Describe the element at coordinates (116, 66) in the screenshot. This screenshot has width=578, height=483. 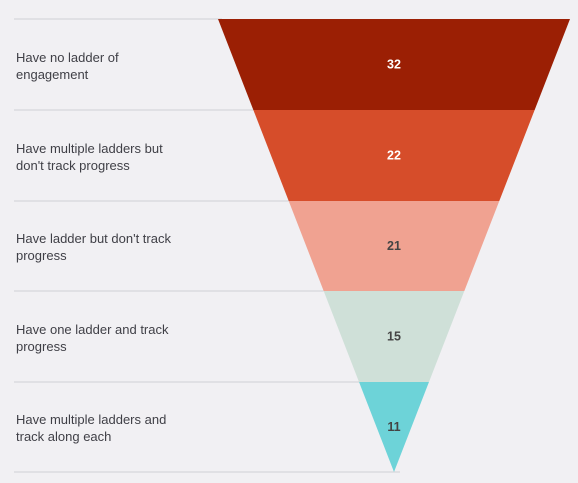
I see `category-label: Have no ladder of engagement` at that location.